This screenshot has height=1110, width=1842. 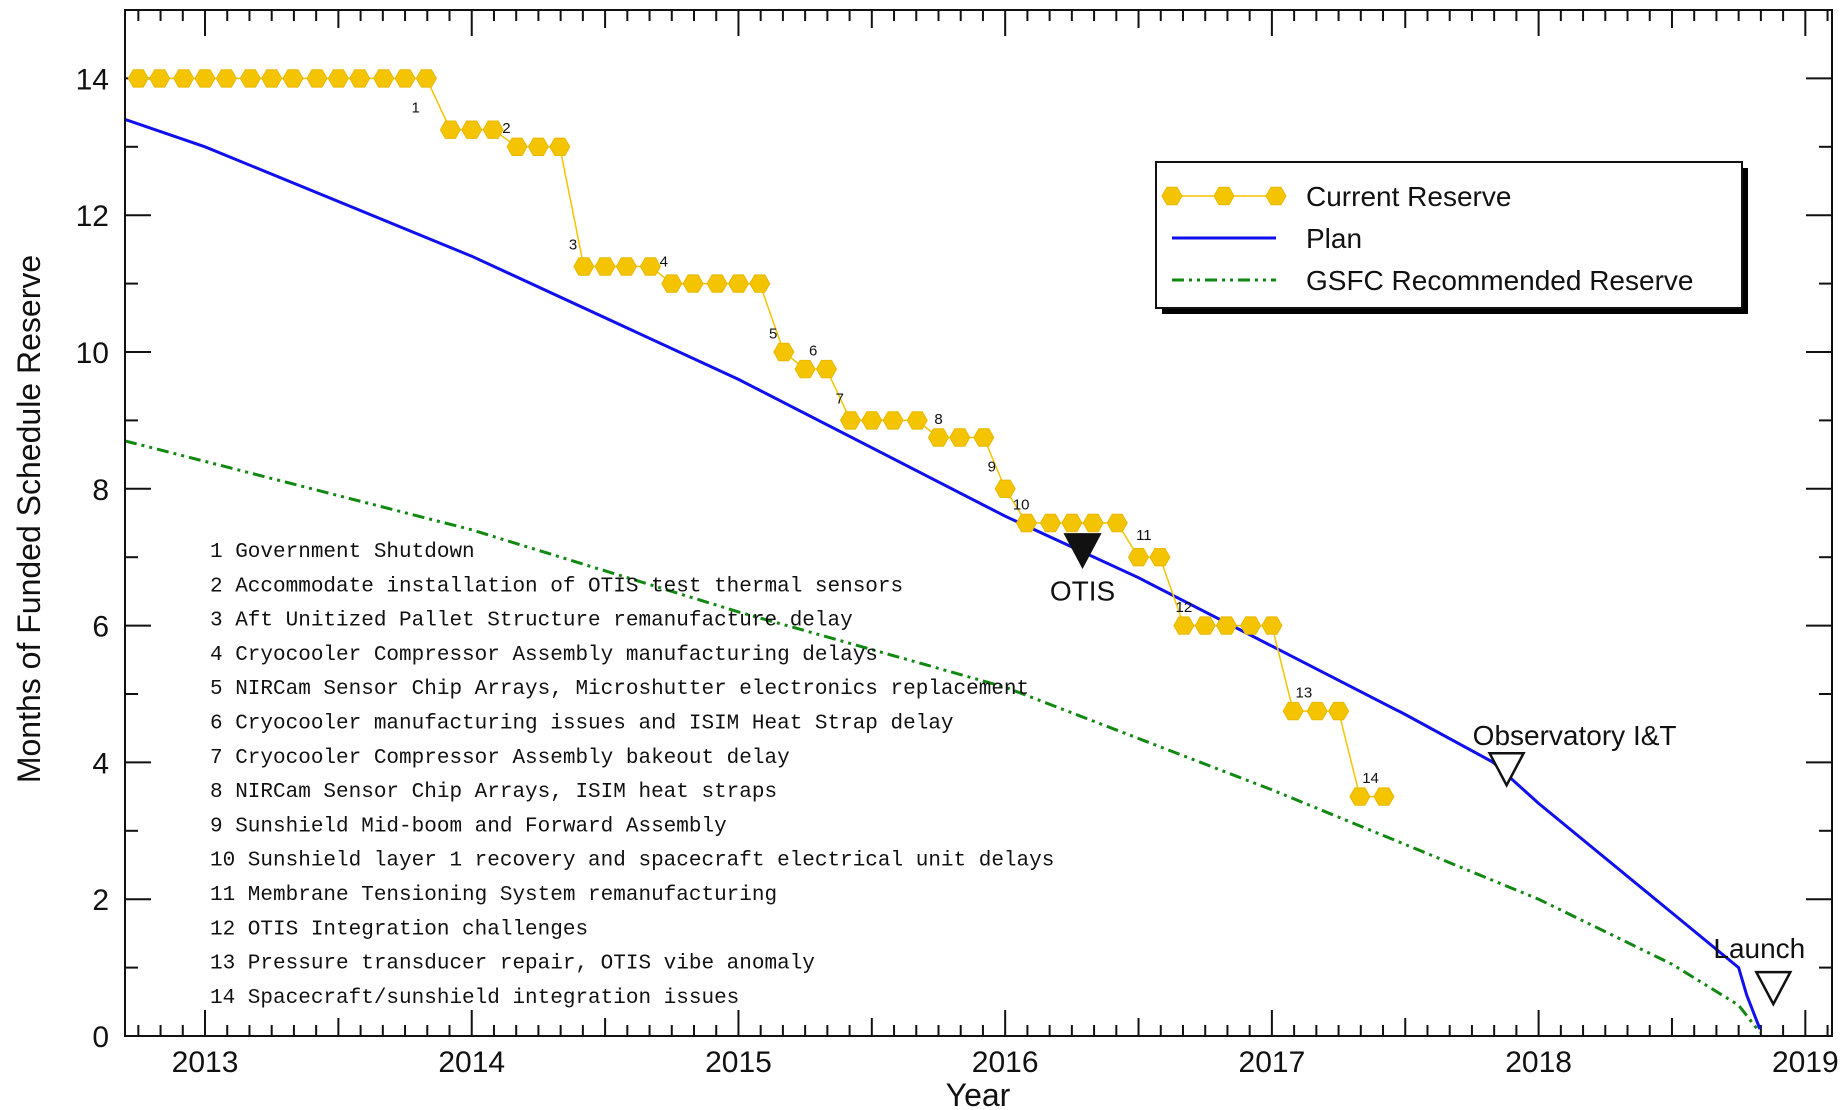 I want to click on step-label: 1, so click(x=416, y=108).